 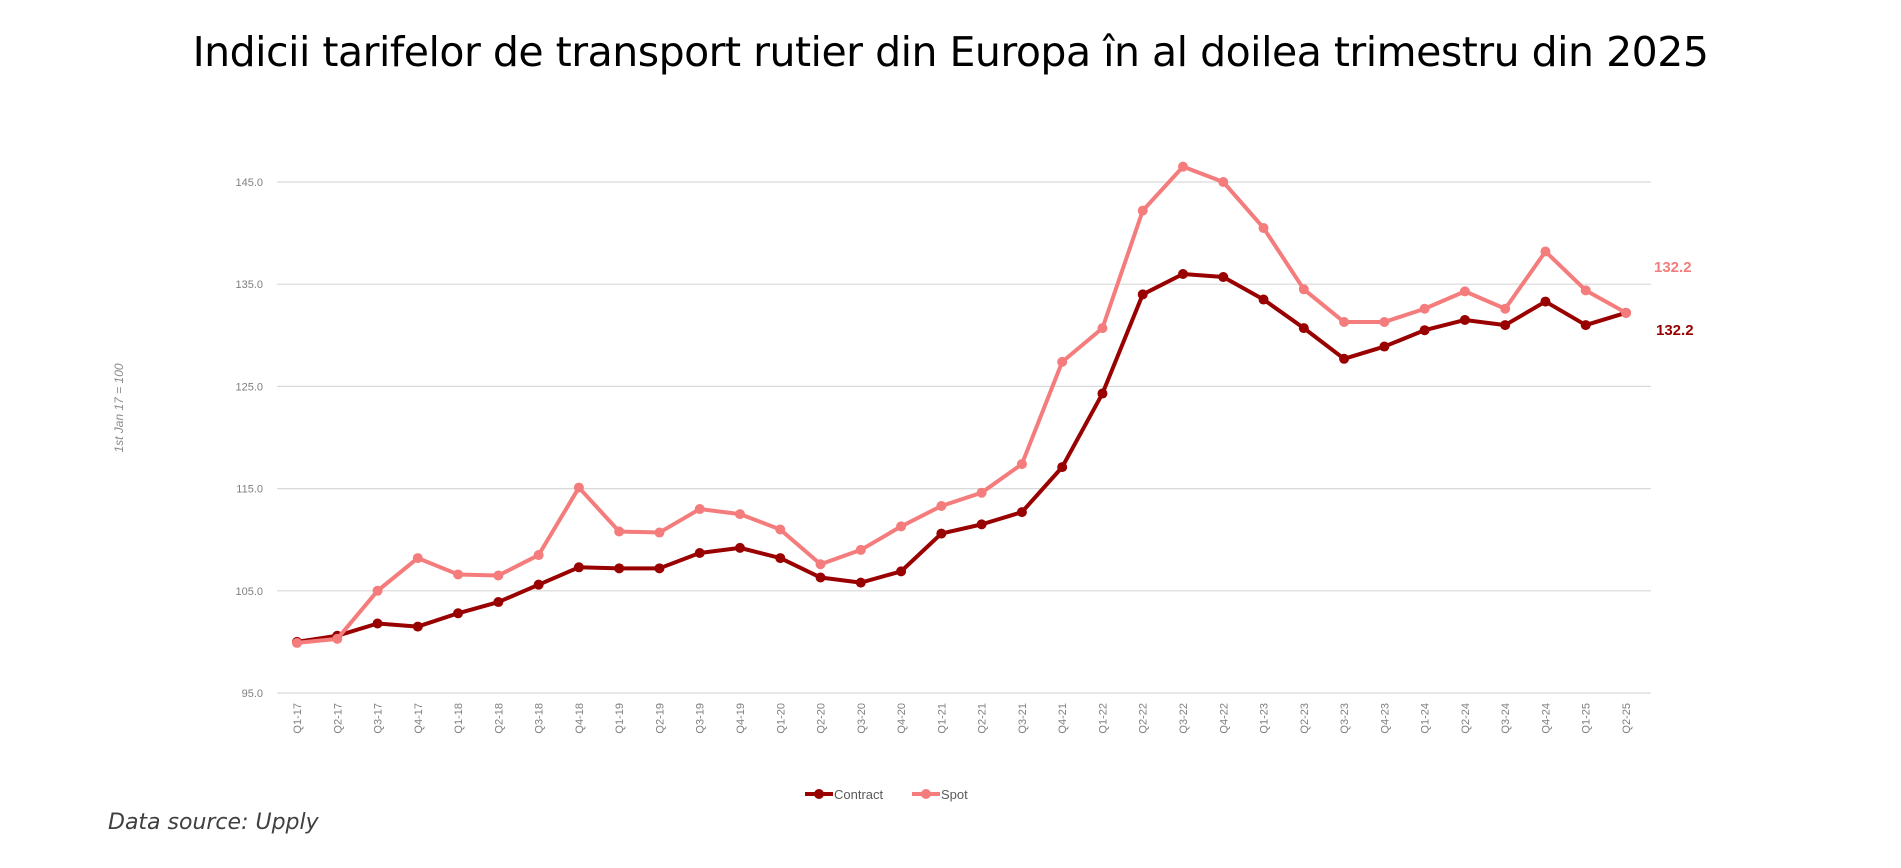 I want to click on x-tick-label: Q2-17, so click(x=338, y=718).